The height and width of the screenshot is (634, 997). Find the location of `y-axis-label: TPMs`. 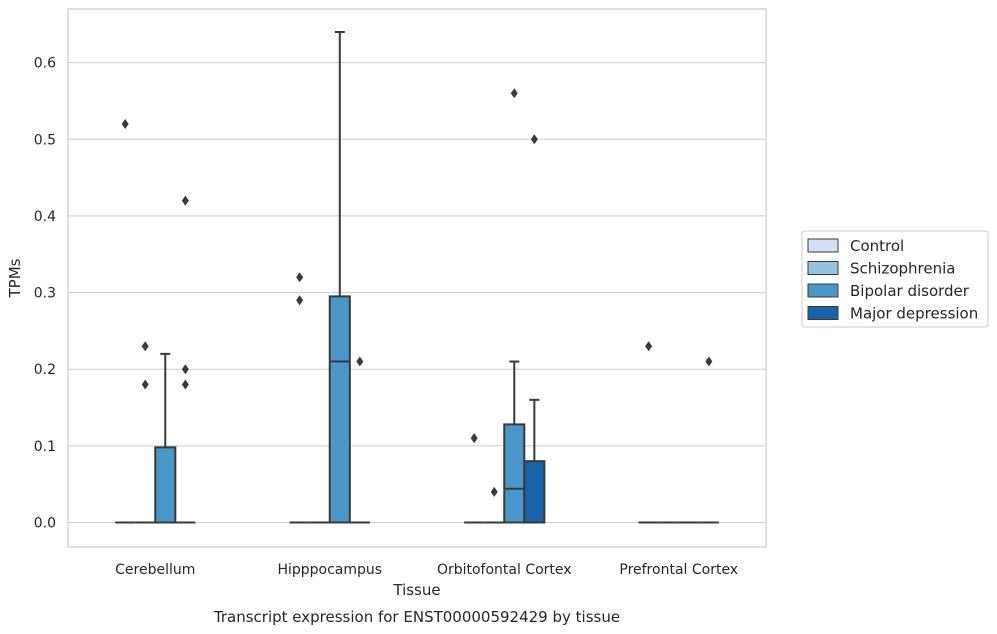

y-axis-label: TPMs is located at coordinates (15, 278).